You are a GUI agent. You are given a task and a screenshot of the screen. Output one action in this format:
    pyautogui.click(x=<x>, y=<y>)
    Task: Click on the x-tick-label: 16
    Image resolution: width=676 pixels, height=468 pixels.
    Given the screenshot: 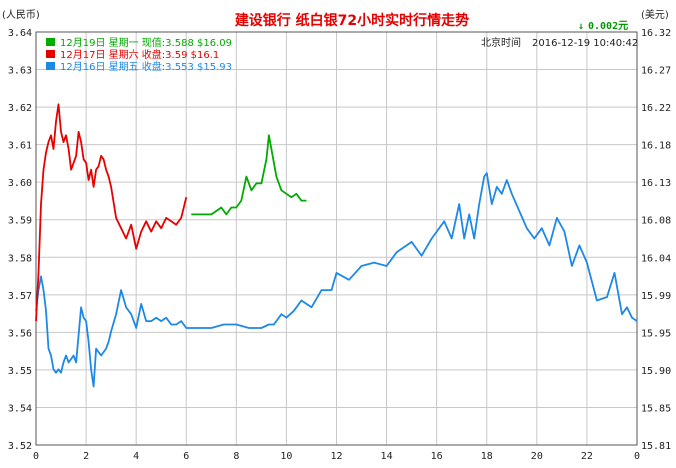 What is the action you would take?
    pyautogui.click(x=437, y=456)
    